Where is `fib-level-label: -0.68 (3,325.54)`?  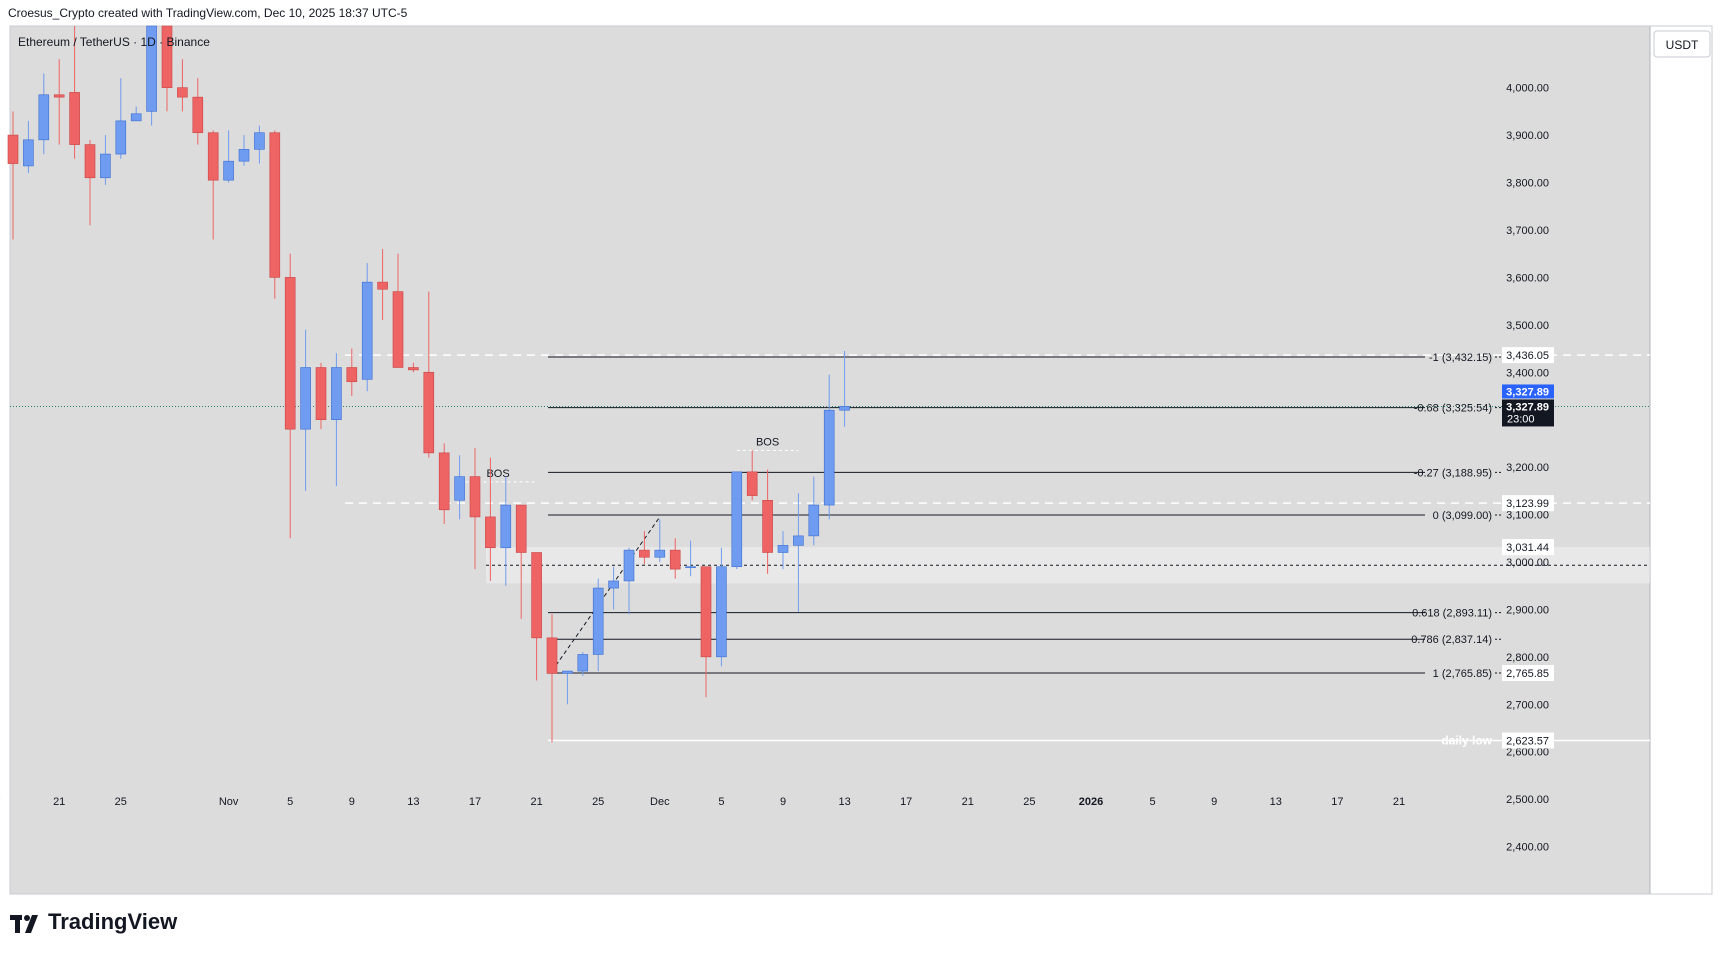 fib-level-label: -0.68 (3,325.54) is located at coordinates (1453, 409).